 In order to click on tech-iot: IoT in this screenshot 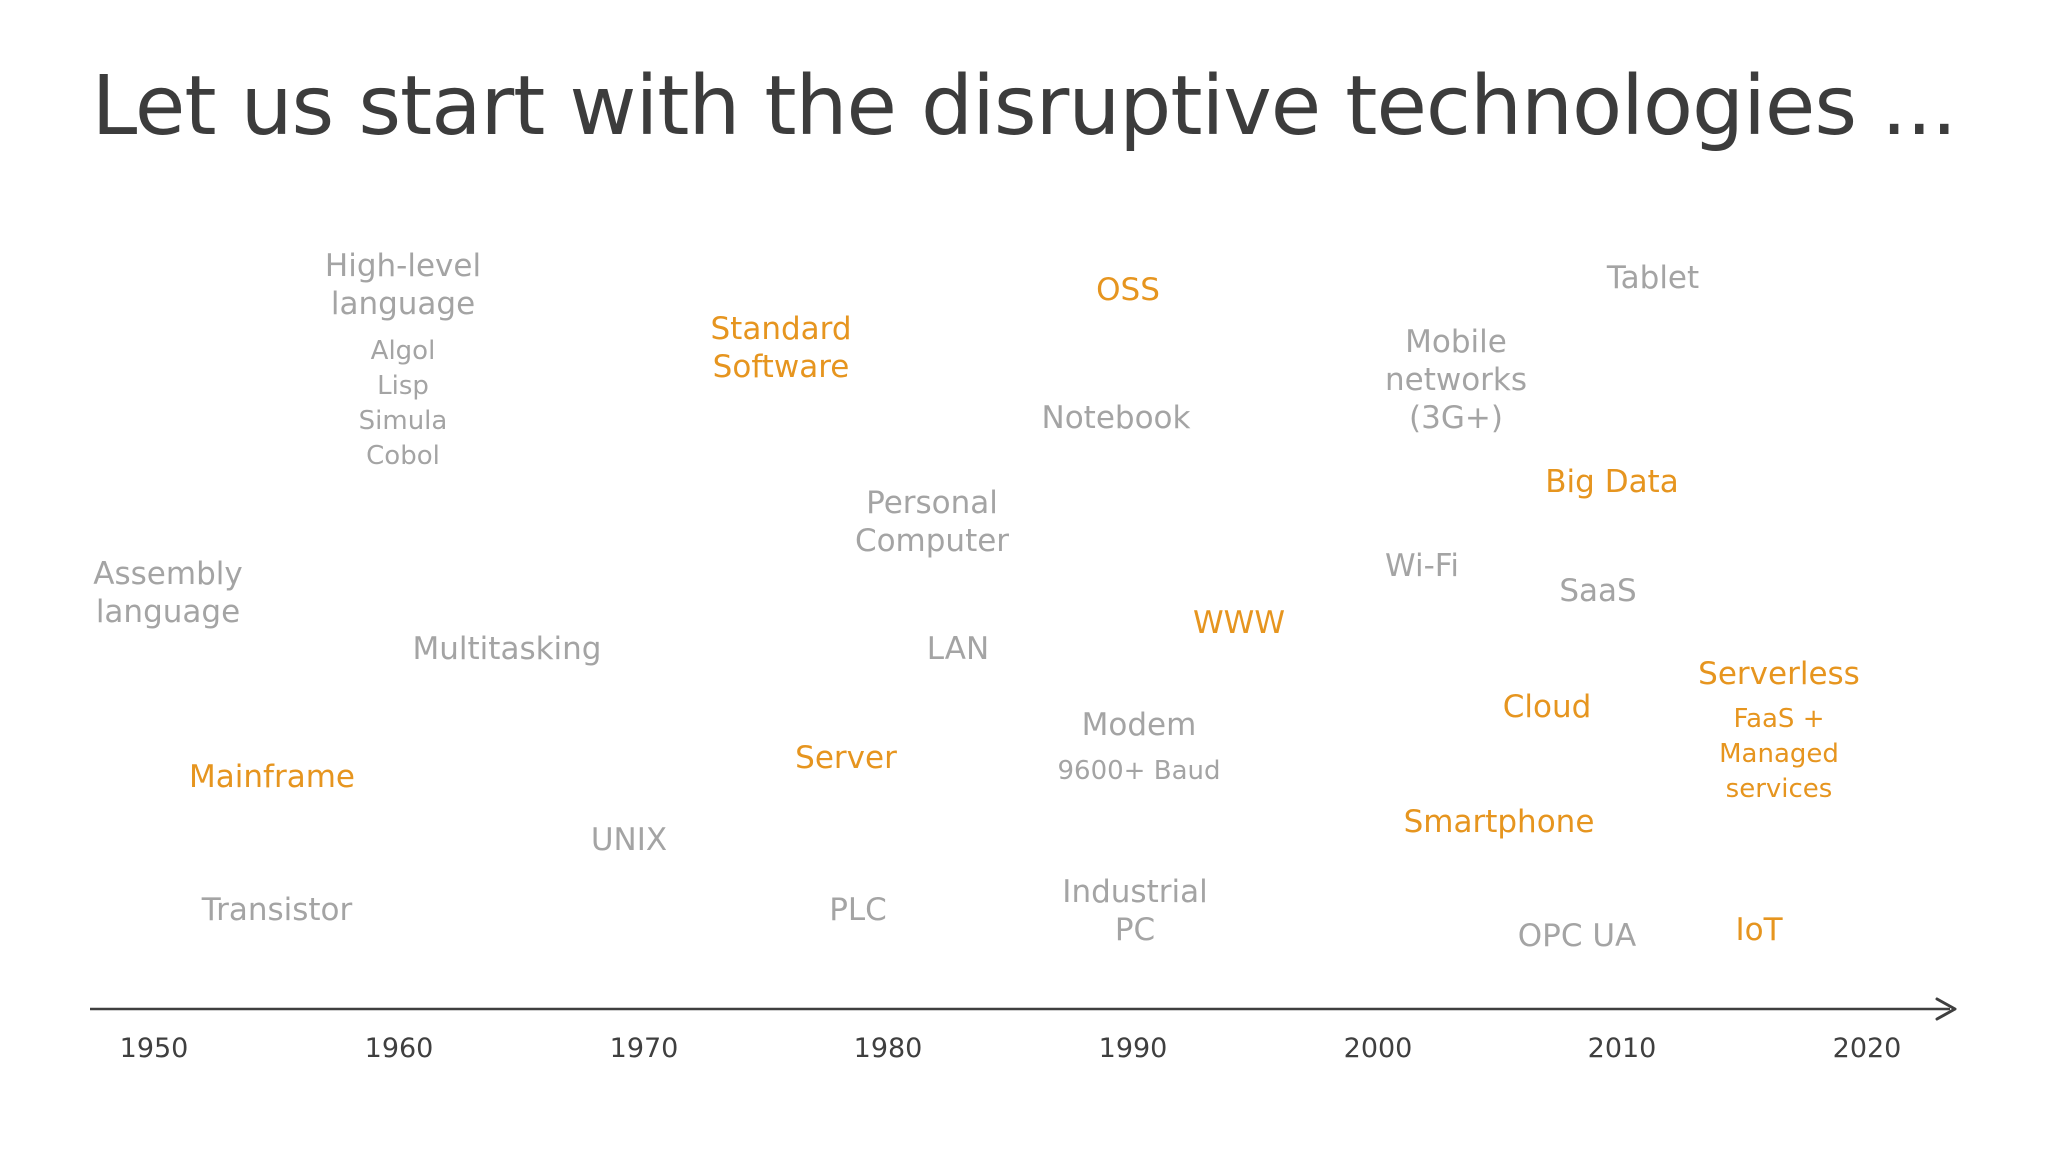, I will do `click(1758, 931)`.